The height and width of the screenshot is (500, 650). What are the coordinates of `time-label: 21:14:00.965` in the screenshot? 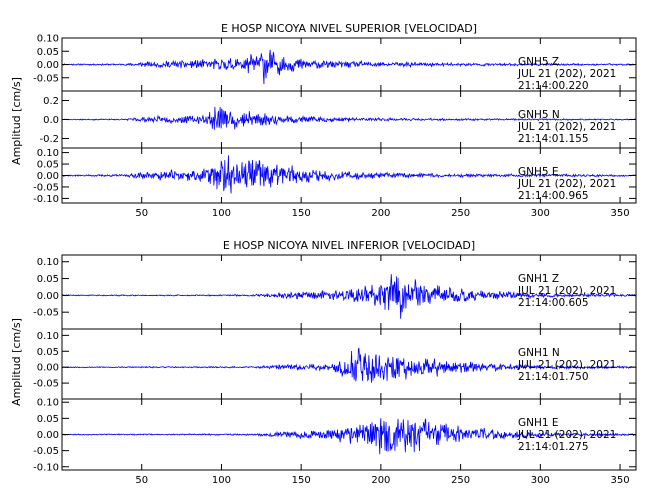 It's located at (553, 196).